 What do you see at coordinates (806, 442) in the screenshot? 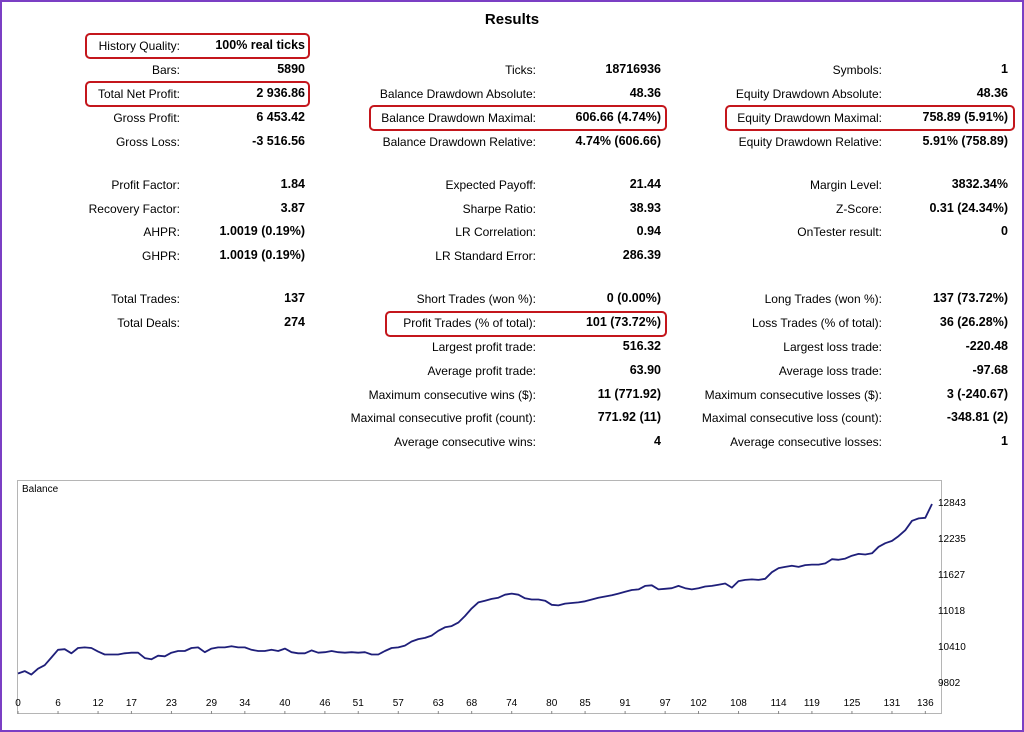
I see `stat-label: Average consecutive losses:` at bounding box center [806, 442].